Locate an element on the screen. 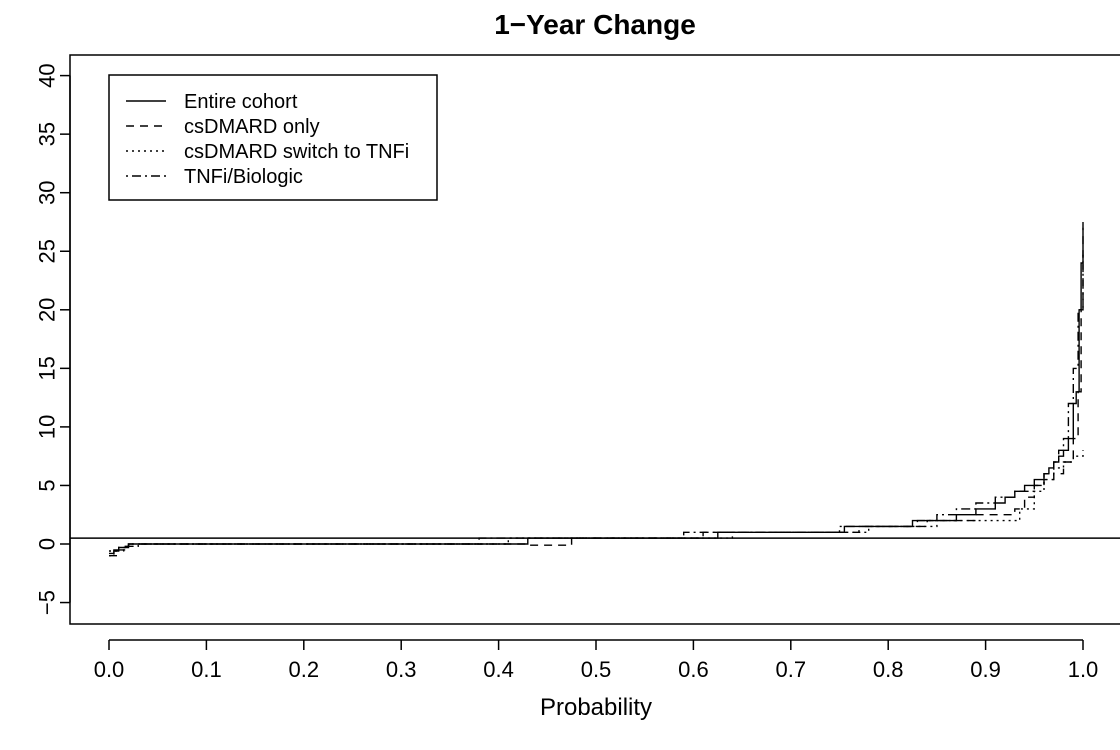  legend-box is located at coordinates (273, 137).